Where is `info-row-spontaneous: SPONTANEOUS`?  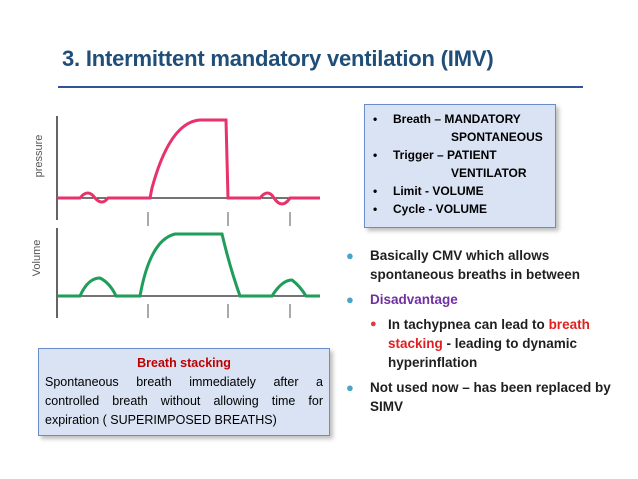 info-row-spontaneous: SPONTANEOUS is located at coordinates (460, 137).